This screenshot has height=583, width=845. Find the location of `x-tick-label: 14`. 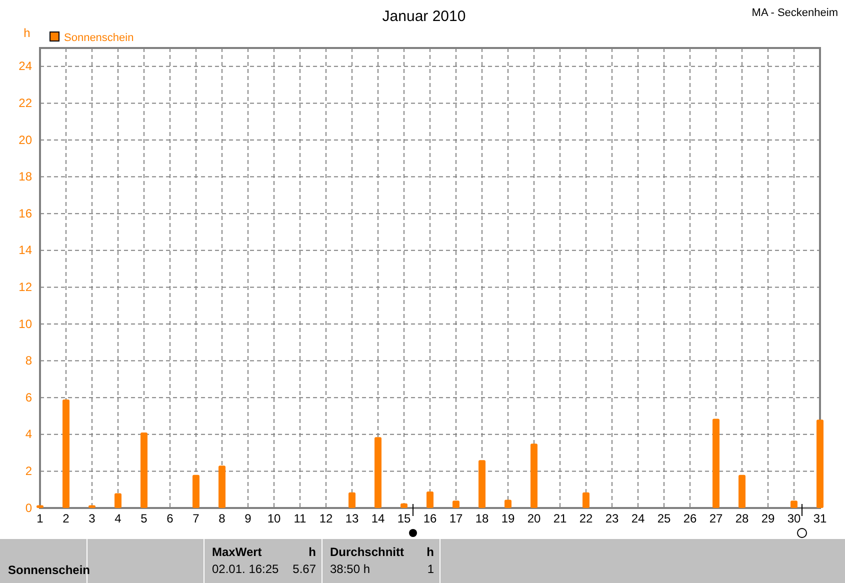

x-tick-label: 14 is located at coordinates (378, 519).